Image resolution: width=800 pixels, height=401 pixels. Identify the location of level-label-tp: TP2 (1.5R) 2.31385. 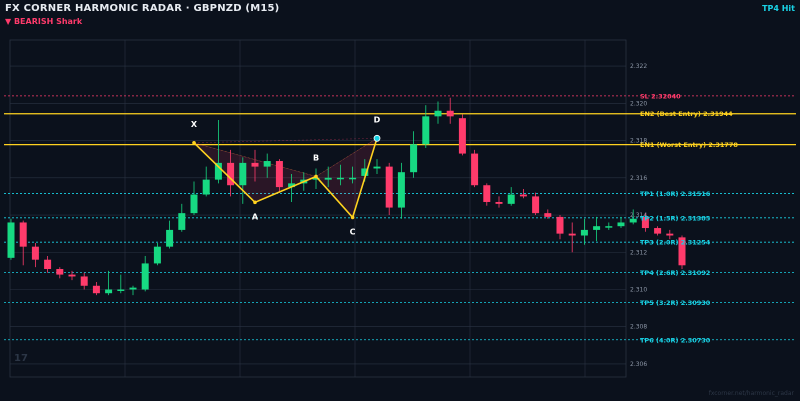
(675, 218).